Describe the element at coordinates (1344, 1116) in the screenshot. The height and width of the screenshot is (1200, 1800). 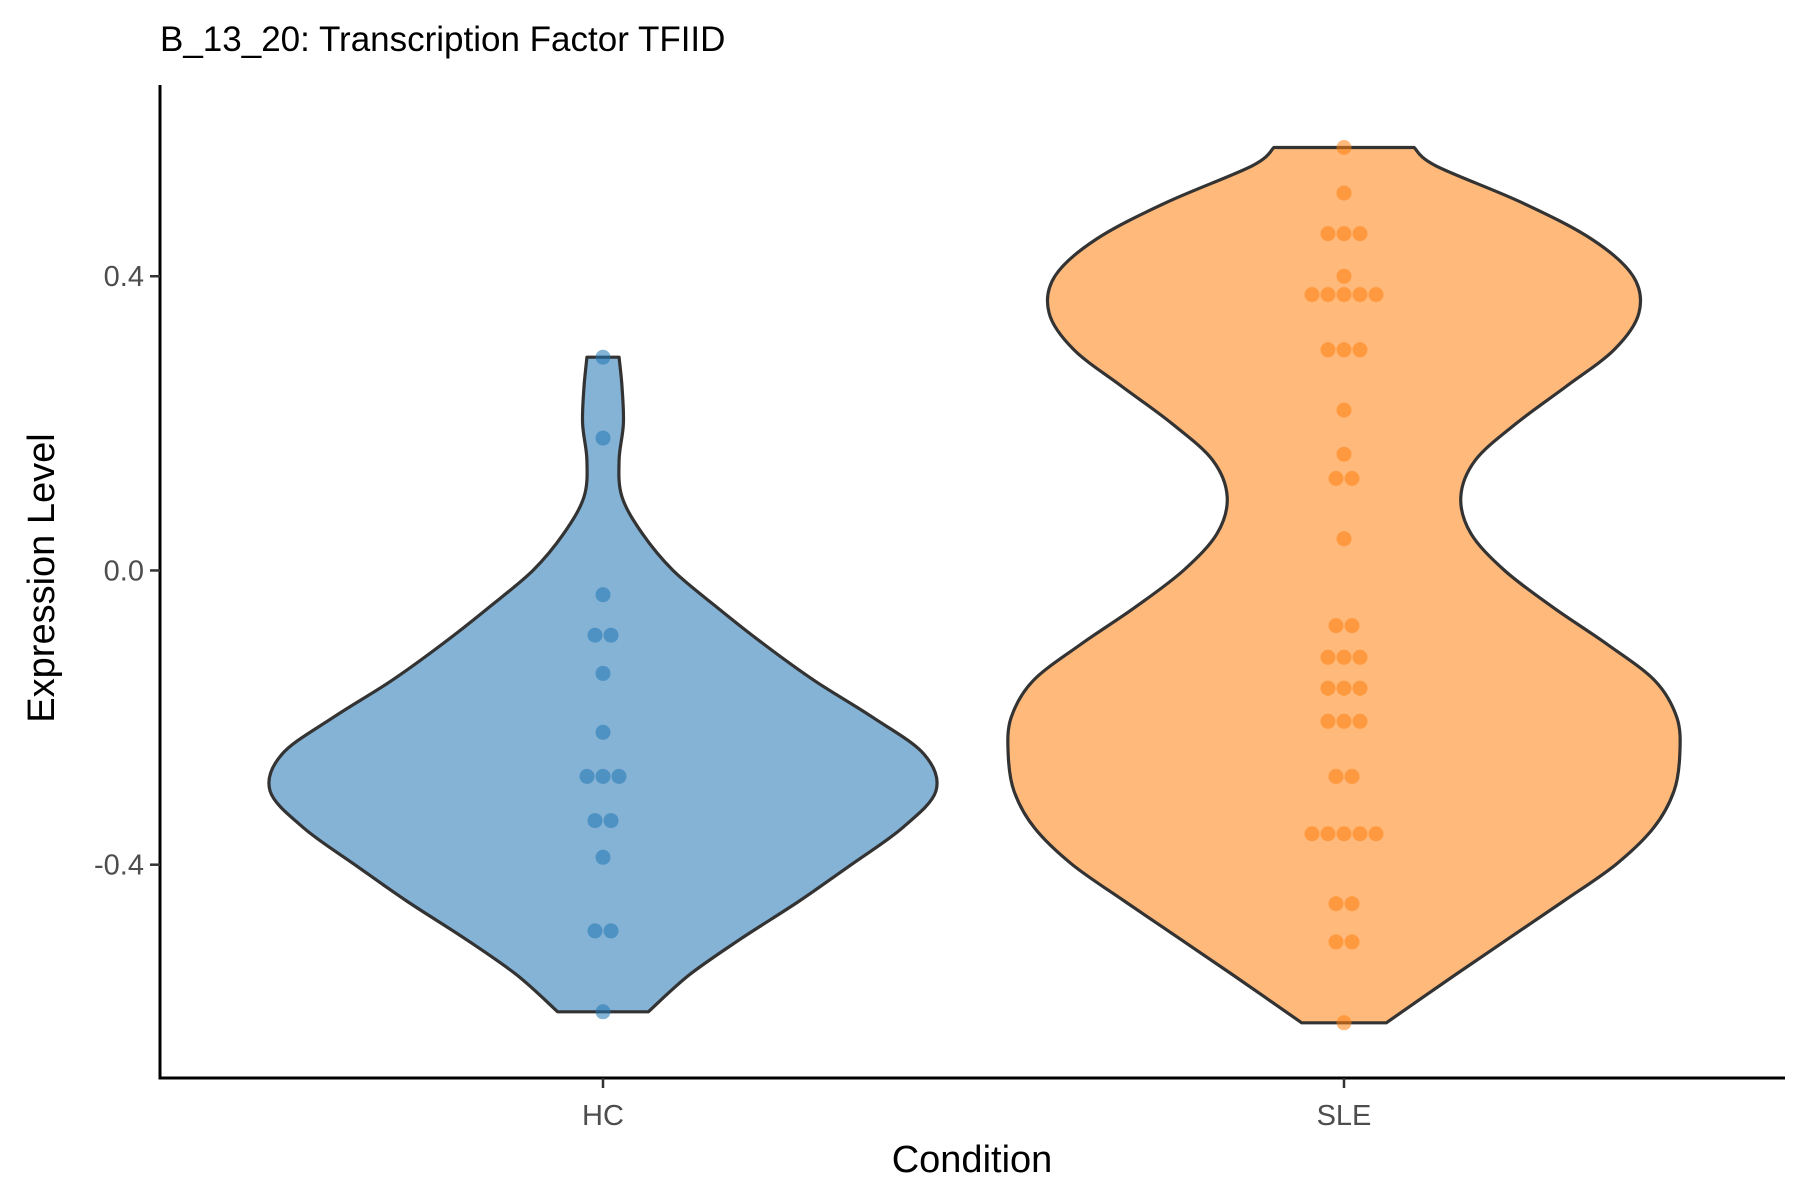
I see `x-tick-label: SLE` at that location.